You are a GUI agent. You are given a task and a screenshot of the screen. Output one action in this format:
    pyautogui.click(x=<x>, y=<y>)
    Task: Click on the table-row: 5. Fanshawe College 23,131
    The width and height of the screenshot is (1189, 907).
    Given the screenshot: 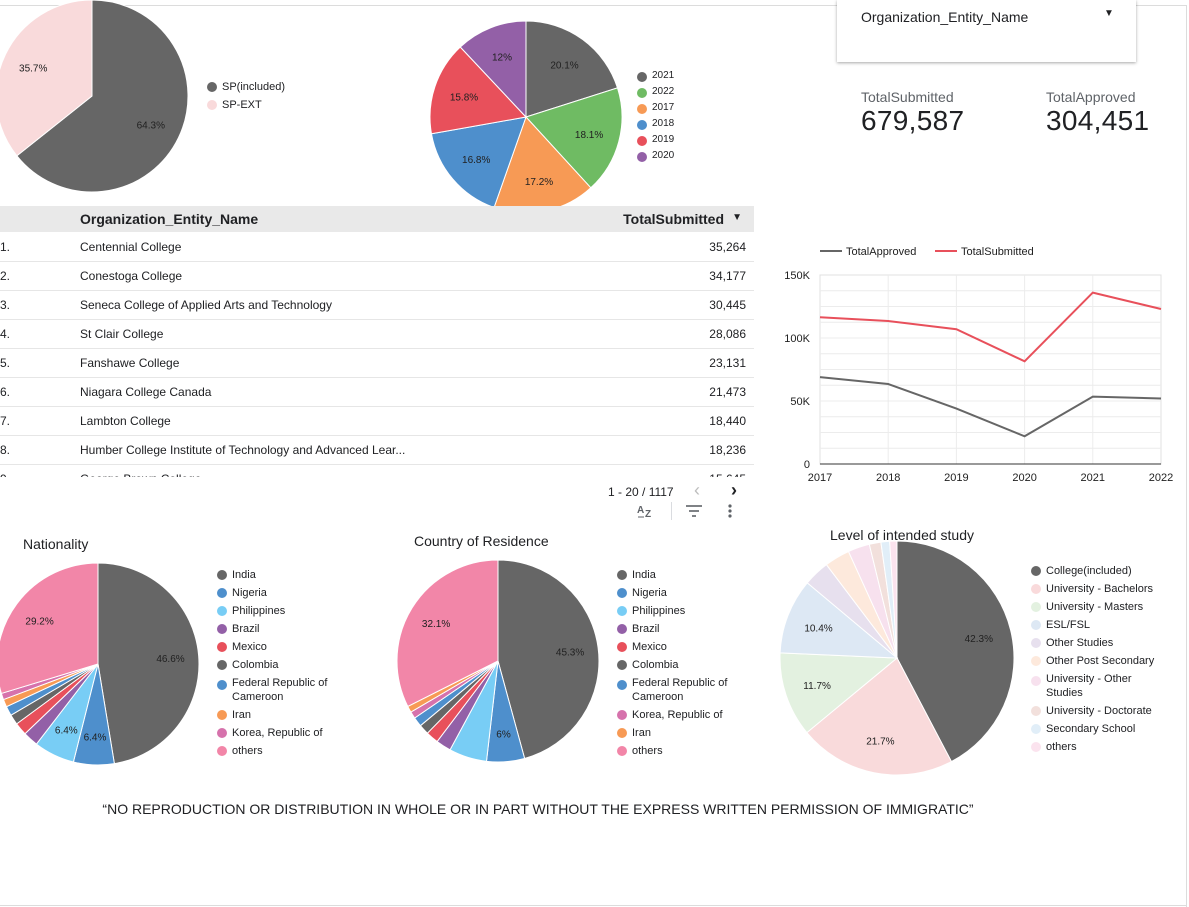 What is the action you would take?
    pyautogui.click(x=377, y=363)
    